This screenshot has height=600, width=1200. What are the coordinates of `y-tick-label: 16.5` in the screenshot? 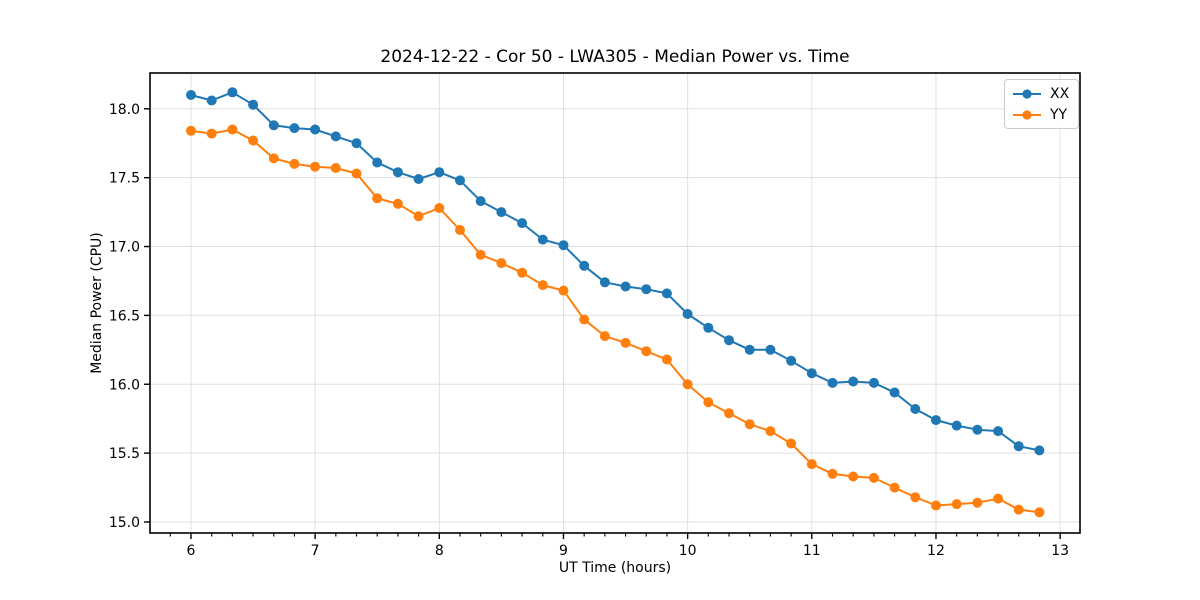 It's located at (124, 316).